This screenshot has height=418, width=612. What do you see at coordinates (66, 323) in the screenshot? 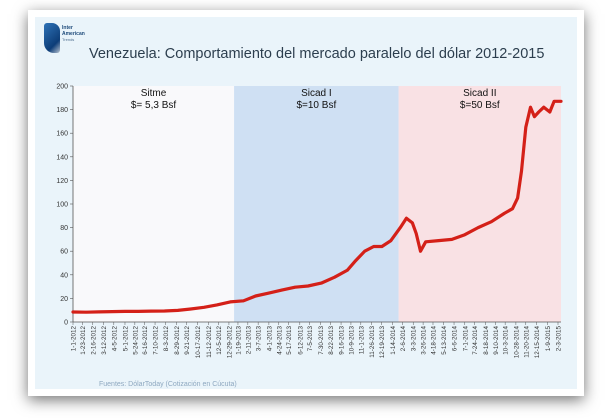
I see `y-tick-label: 0` at bounding box center [66, 323].